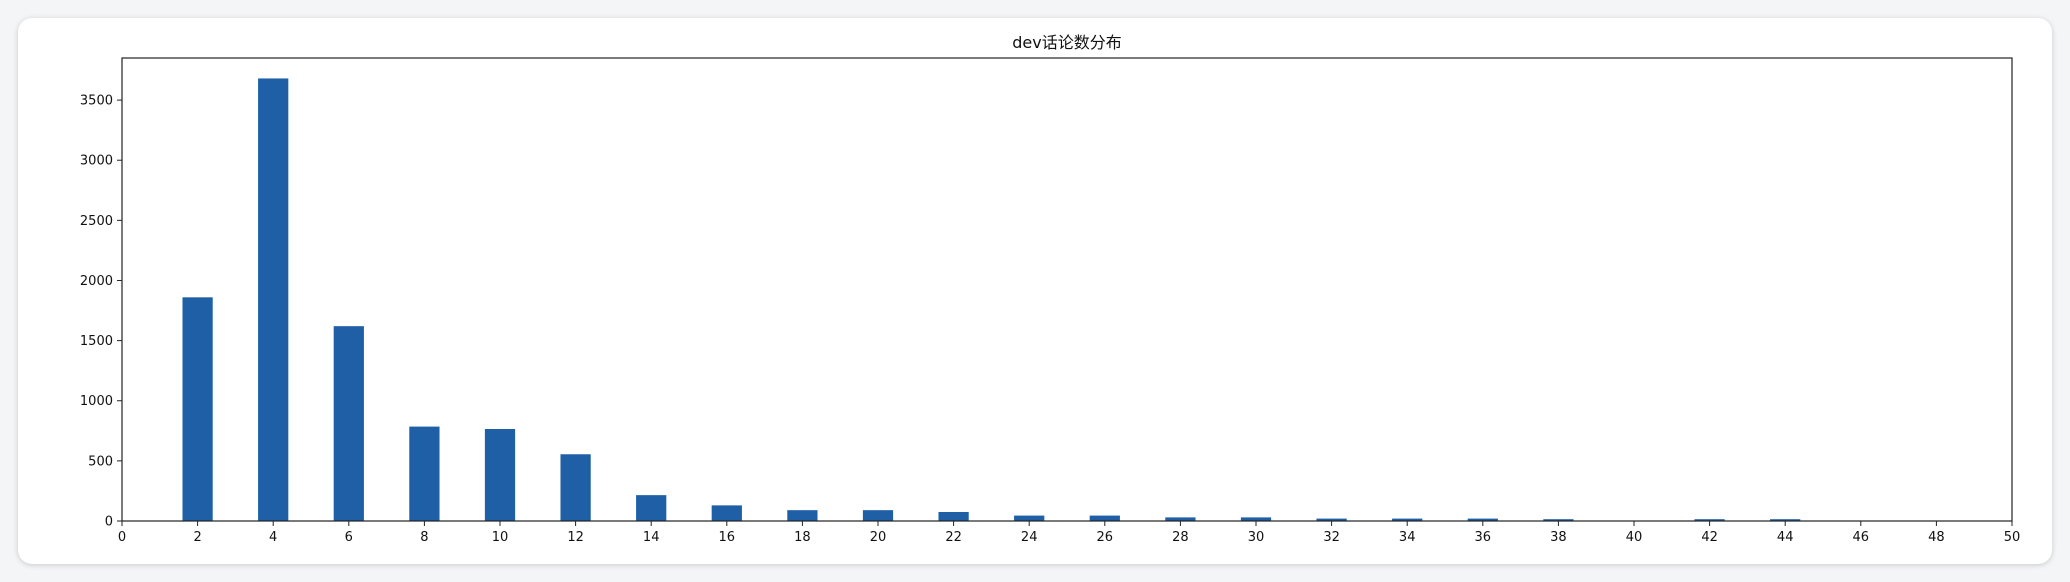  Describe the element at coordinates (100, 461) in the screenshot. I see `y-tick-label: 500` at that location.